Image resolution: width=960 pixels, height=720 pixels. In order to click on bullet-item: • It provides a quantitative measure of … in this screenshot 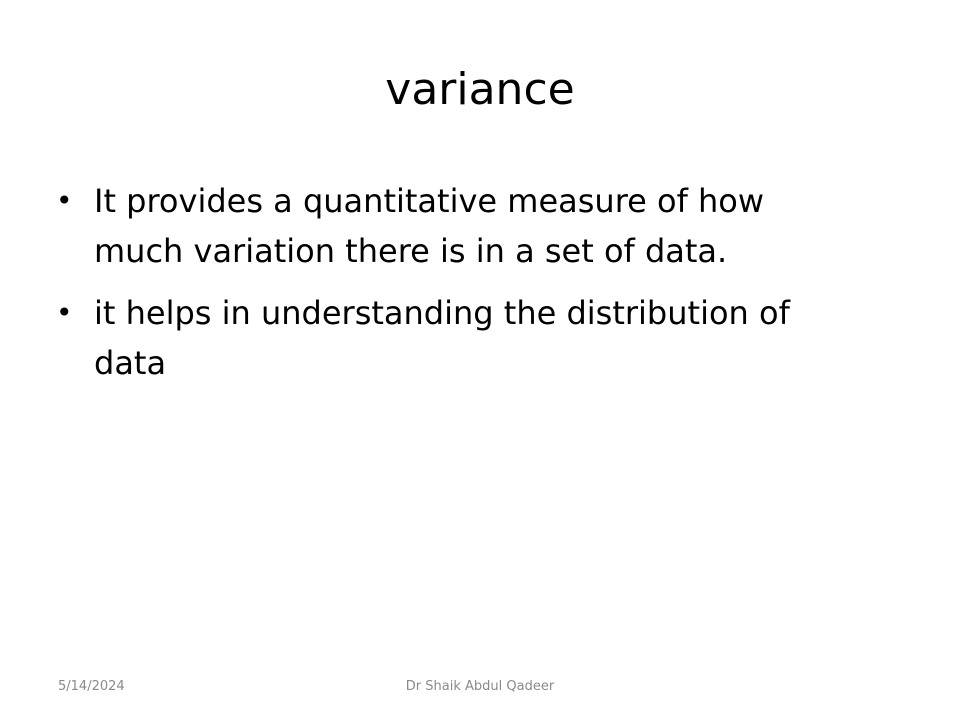, I will do `click(456, 226)`.